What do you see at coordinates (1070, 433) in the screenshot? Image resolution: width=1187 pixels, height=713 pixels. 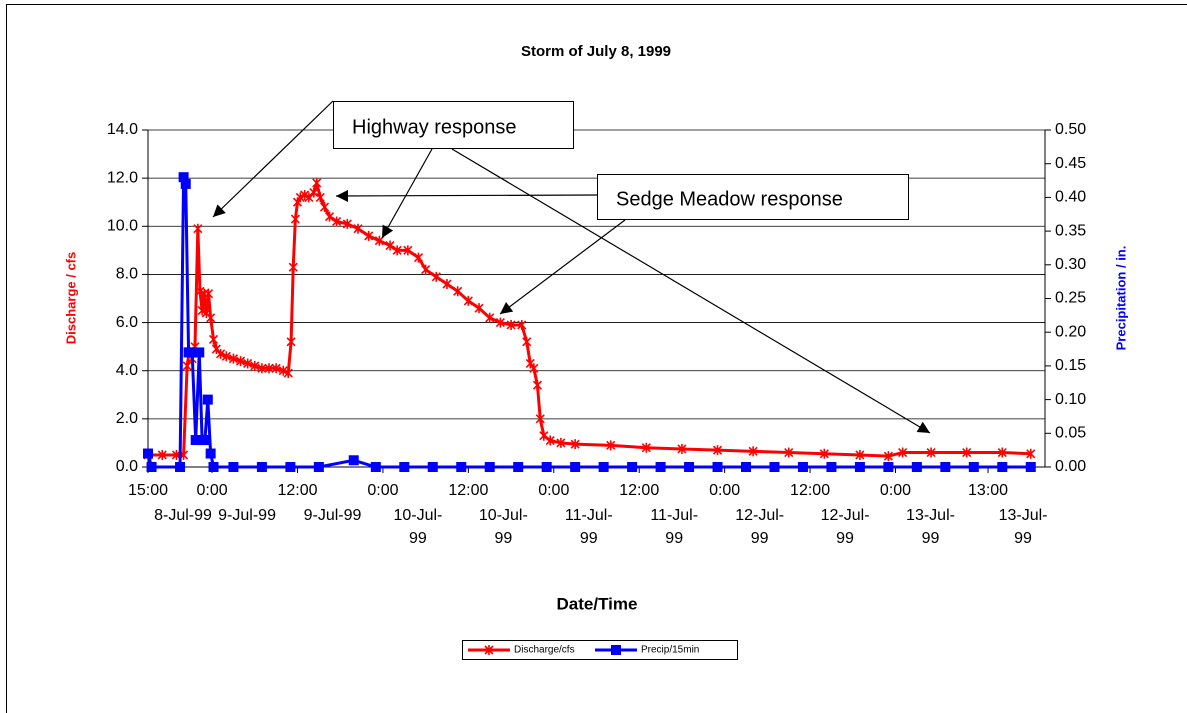 I see `y2-tick-label: 0.05` at bounding box center [1070, 433].